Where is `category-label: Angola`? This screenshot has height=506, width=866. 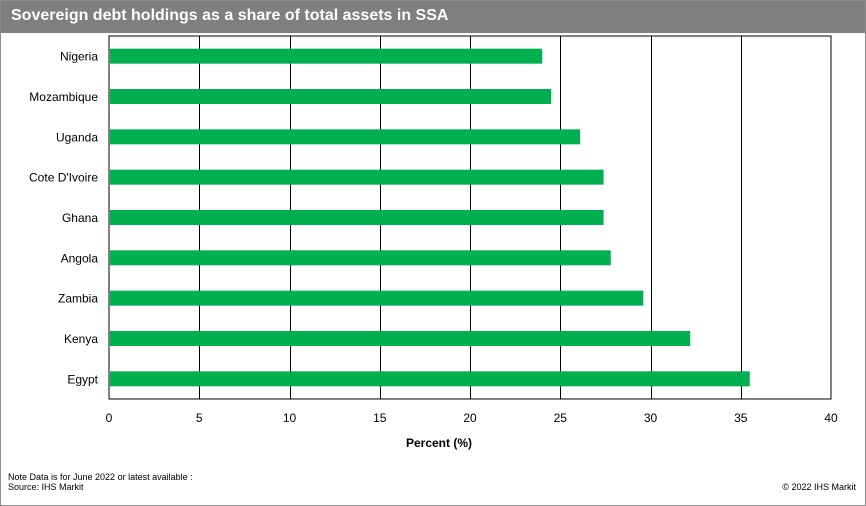
category-label: Angola is located at coordinates (80, 258).